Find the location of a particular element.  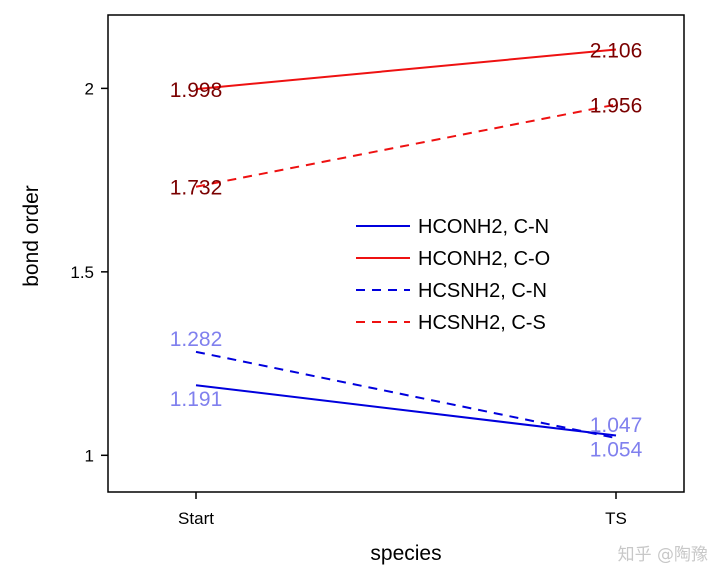

x-tick-label: Start is located at coordinates (196, 518).